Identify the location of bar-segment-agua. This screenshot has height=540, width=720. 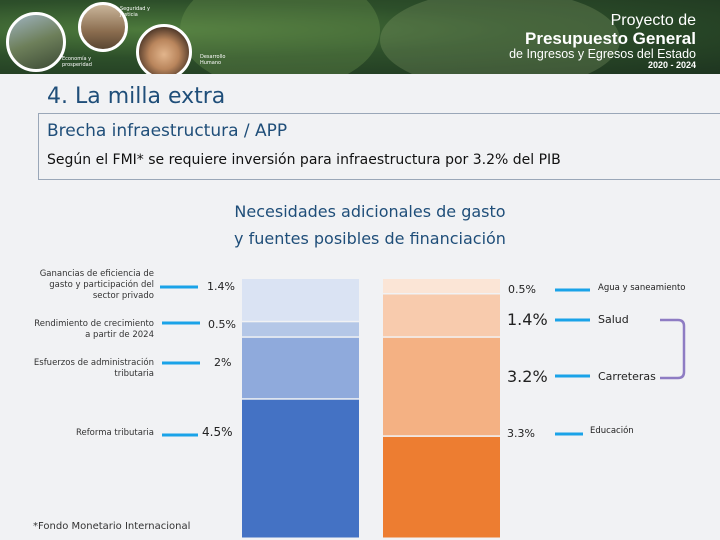
(441, 286).